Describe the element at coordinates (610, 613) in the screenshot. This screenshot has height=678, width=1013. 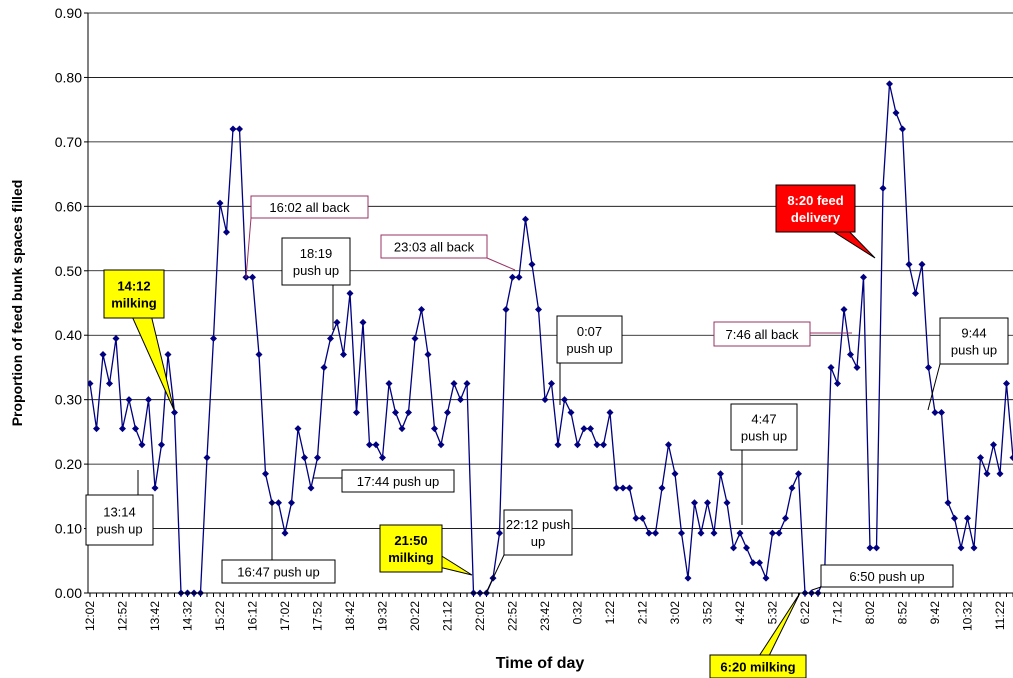
I see `x-tick-label: 1:22` at that location.